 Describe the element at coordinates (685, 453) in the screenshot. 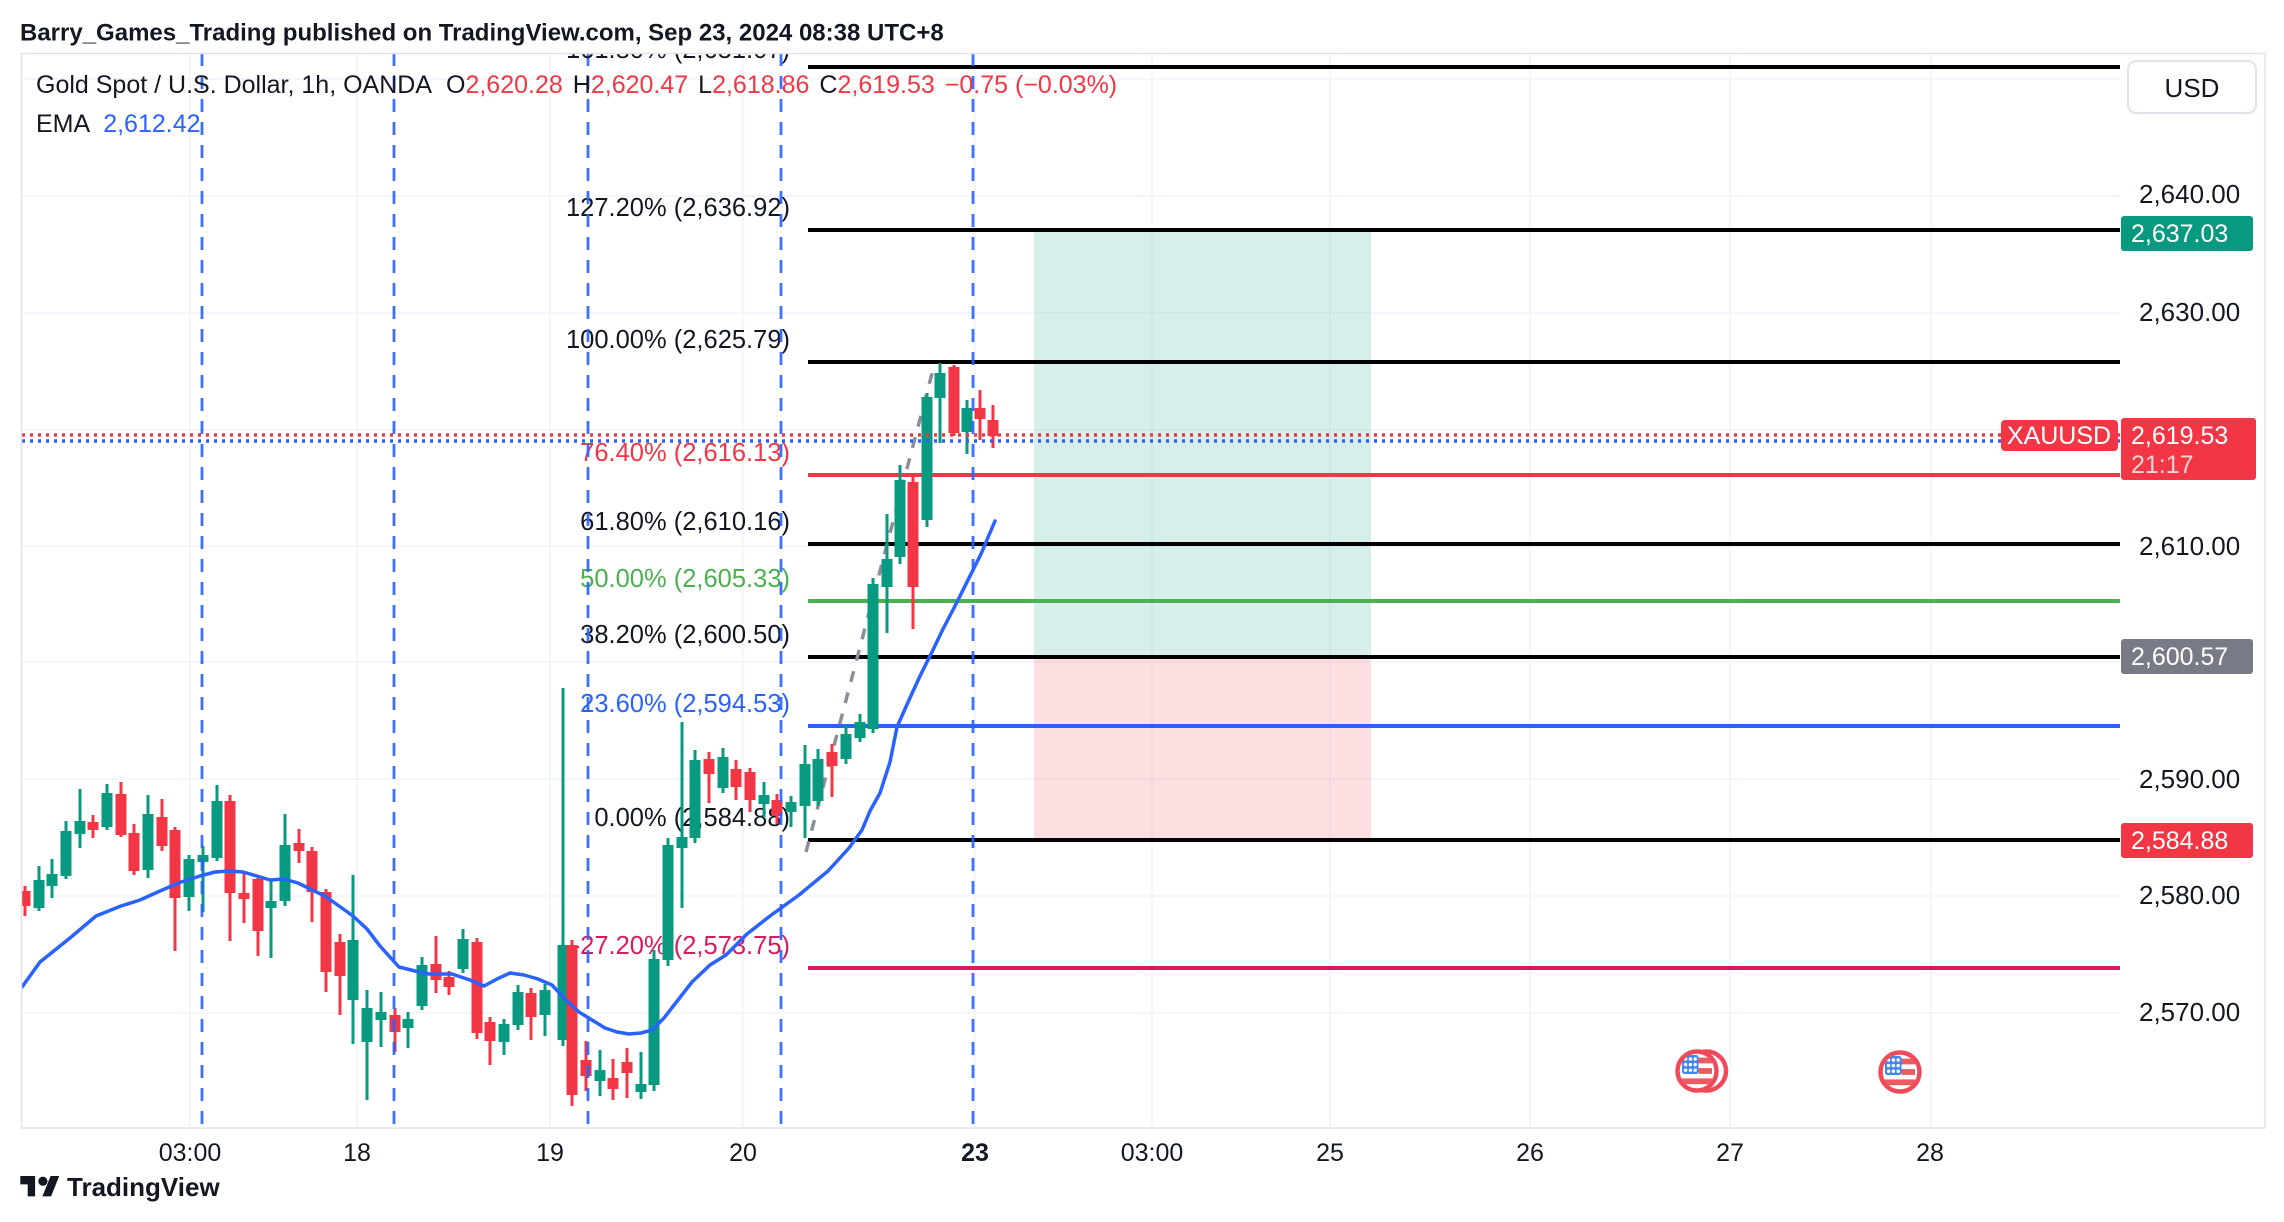

I see `svg-text: 76.40% (2,616.13)` at that location.